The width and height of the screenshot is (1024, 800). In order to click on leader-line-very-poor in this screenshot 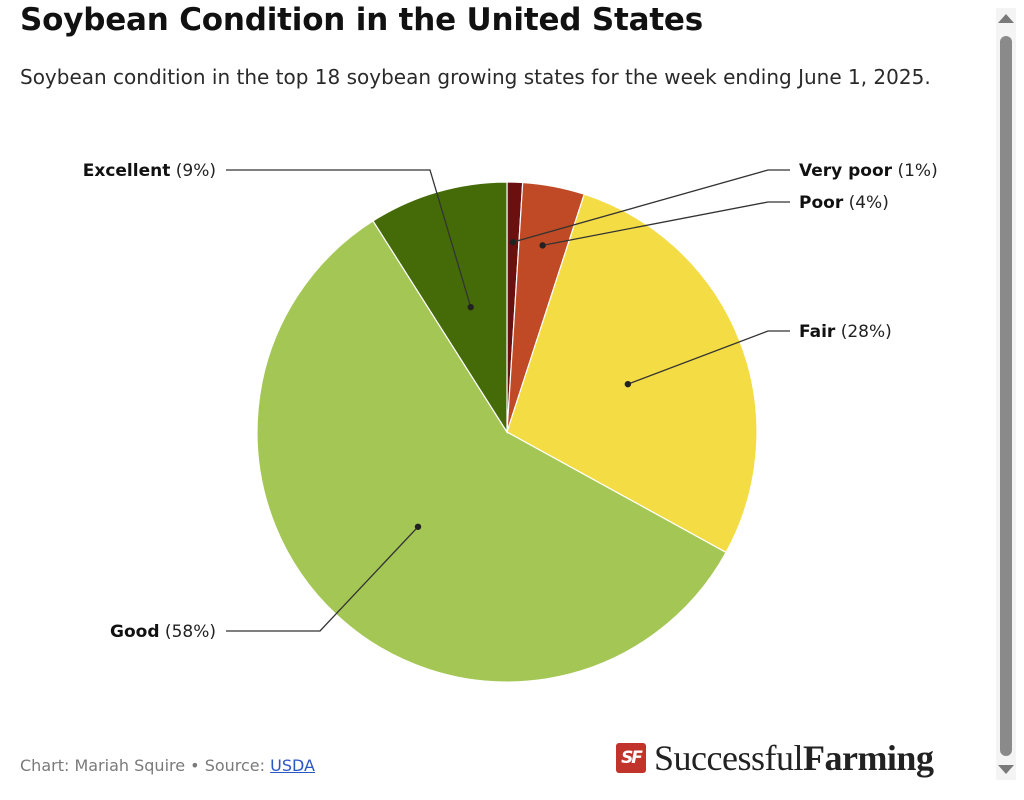, I will do `click(651, 206)`.